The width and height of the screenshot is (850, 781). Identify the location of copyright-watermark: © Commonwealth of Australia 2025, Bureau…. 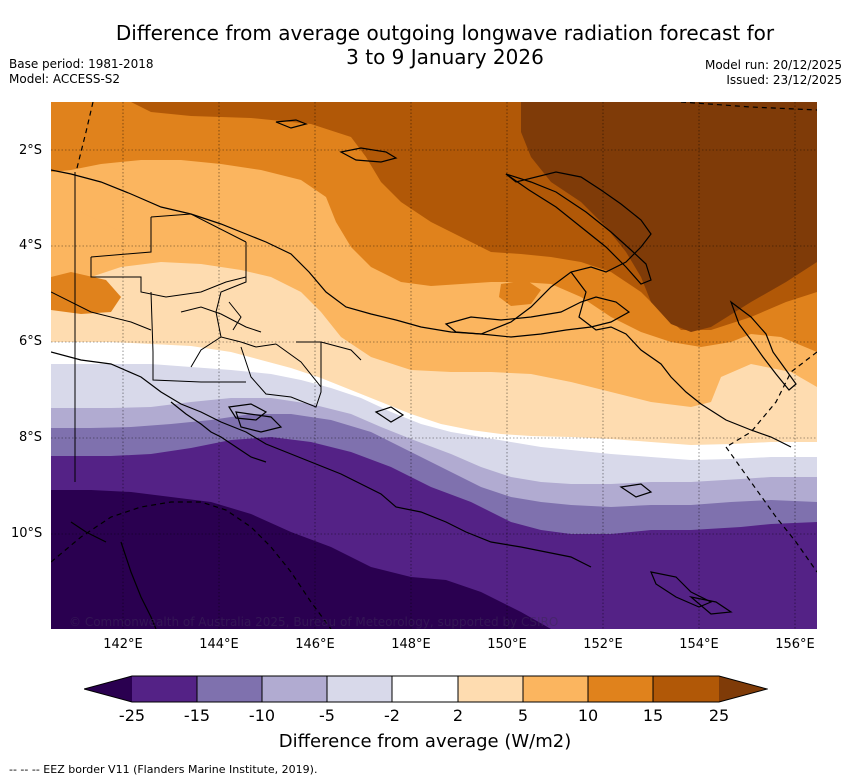
(313, 622).